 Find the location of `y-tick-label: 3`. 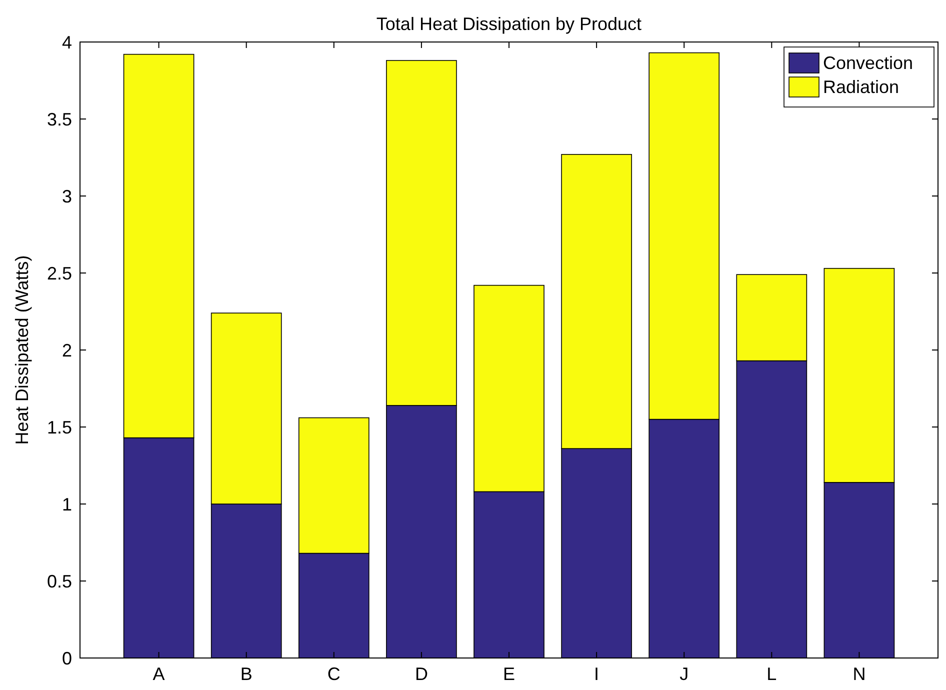

y-tick-label: 3 is located at coordinates (67, 196).